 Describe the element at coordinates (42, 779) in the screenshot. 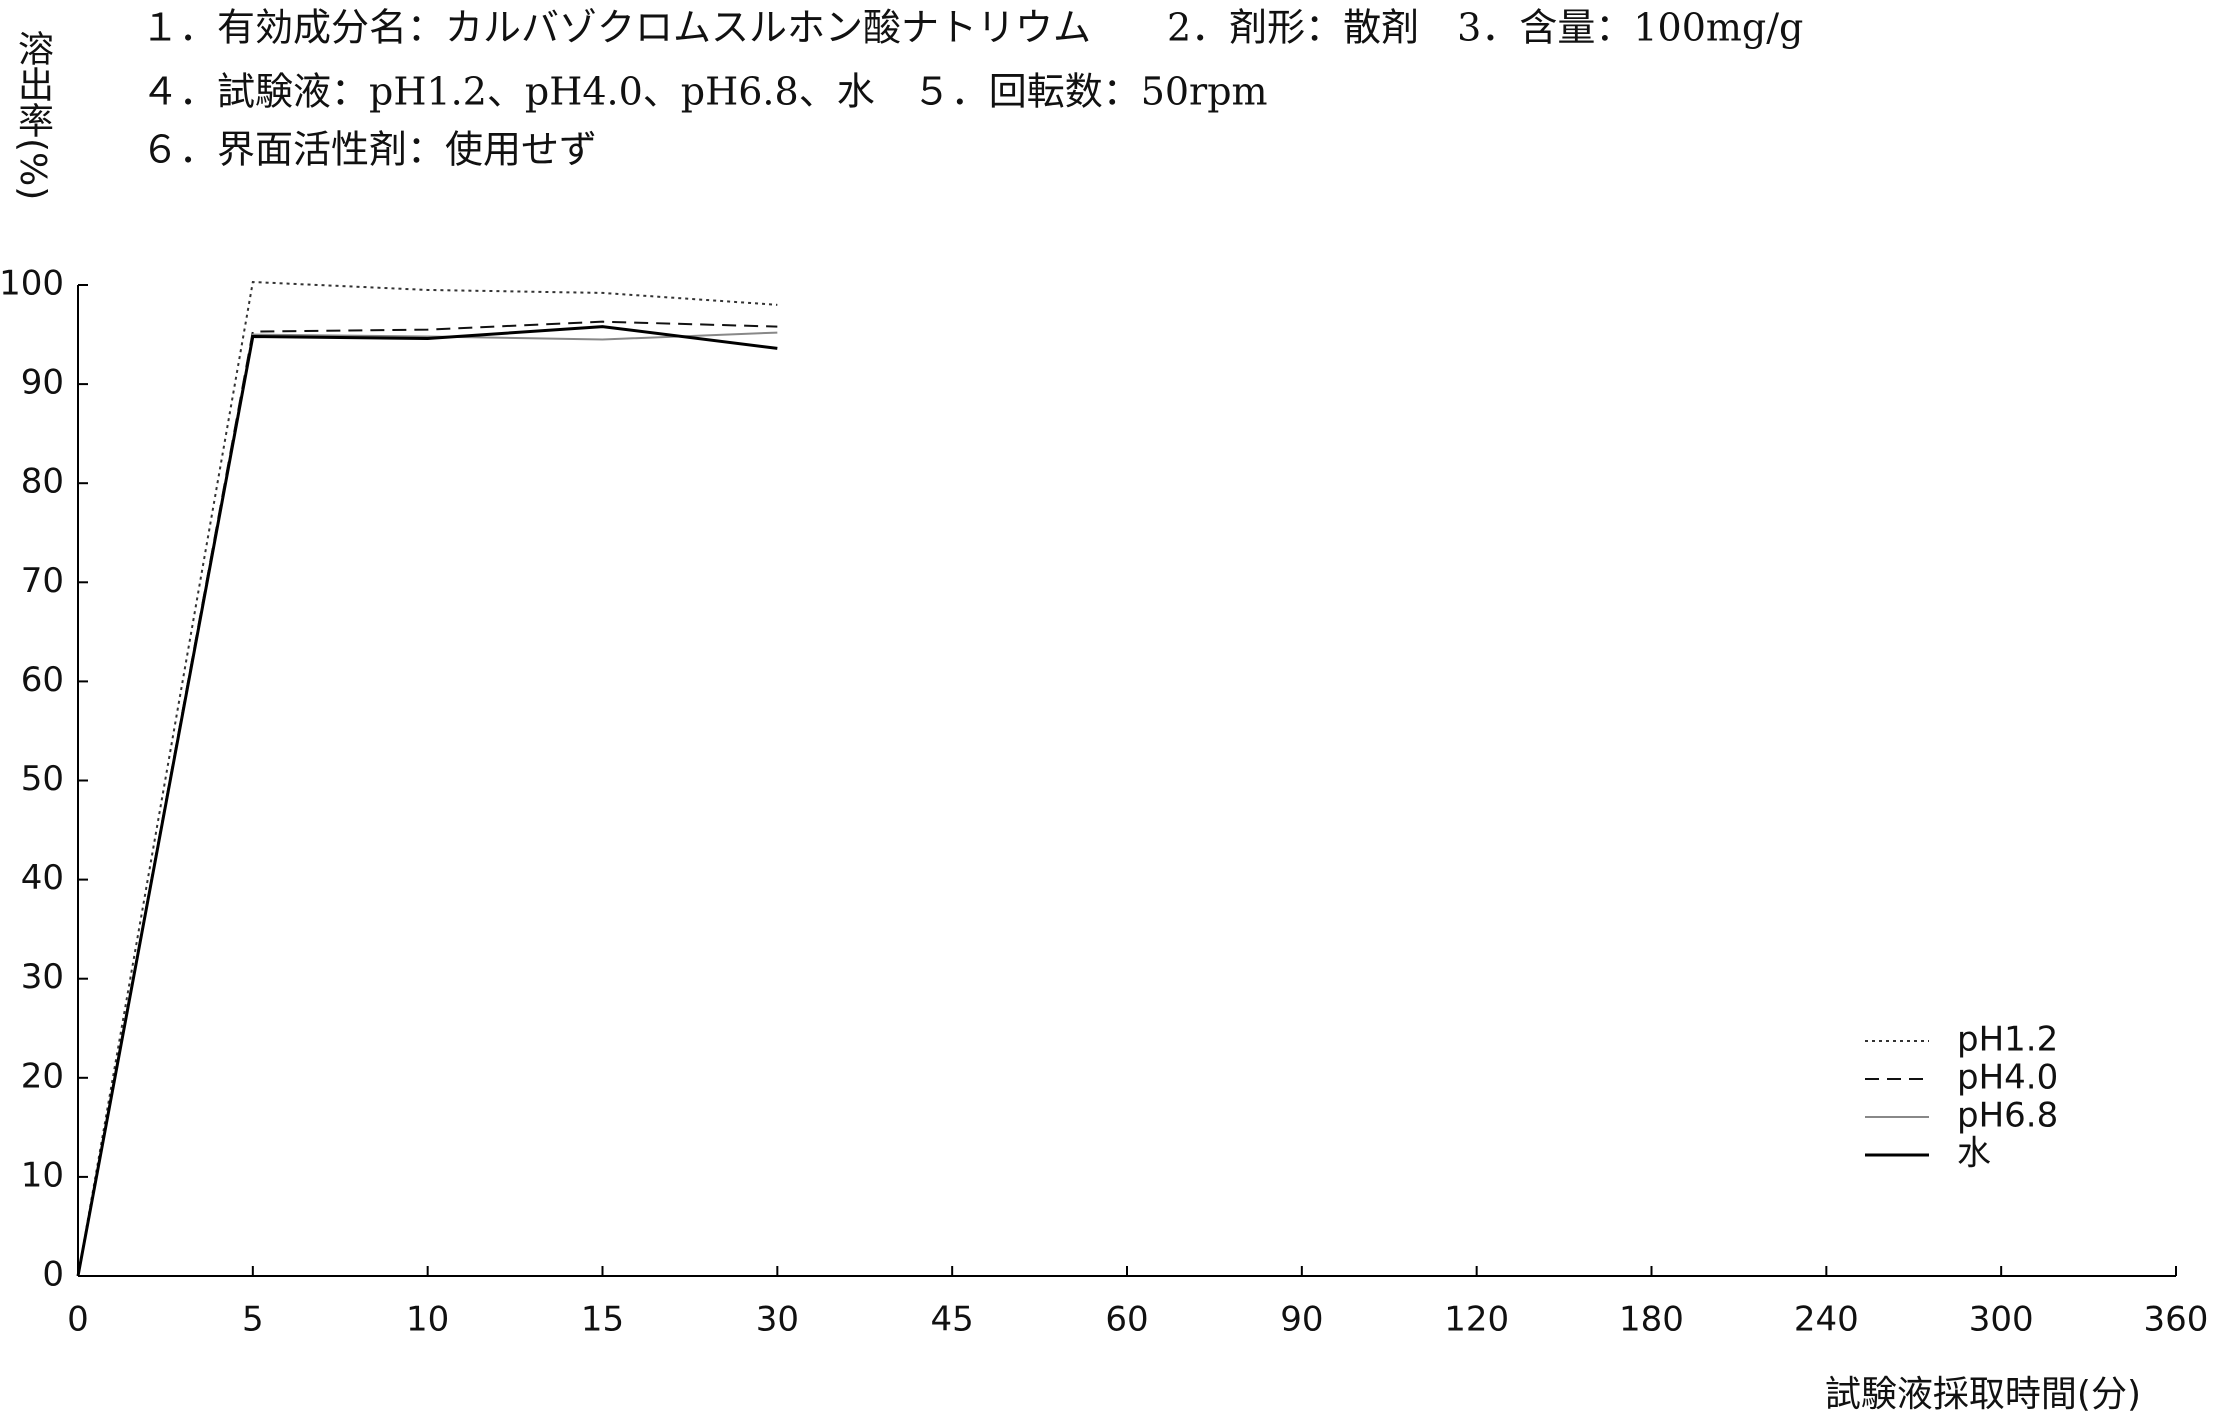

I see `y-tick-label: 50` at that location.